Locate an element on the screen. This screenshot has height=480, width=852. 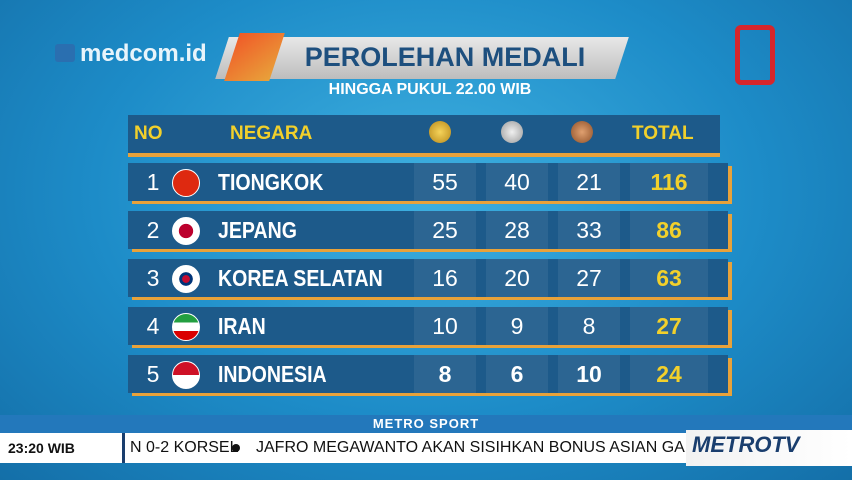
medal-count: 9 is located at coordinates (517, 326).